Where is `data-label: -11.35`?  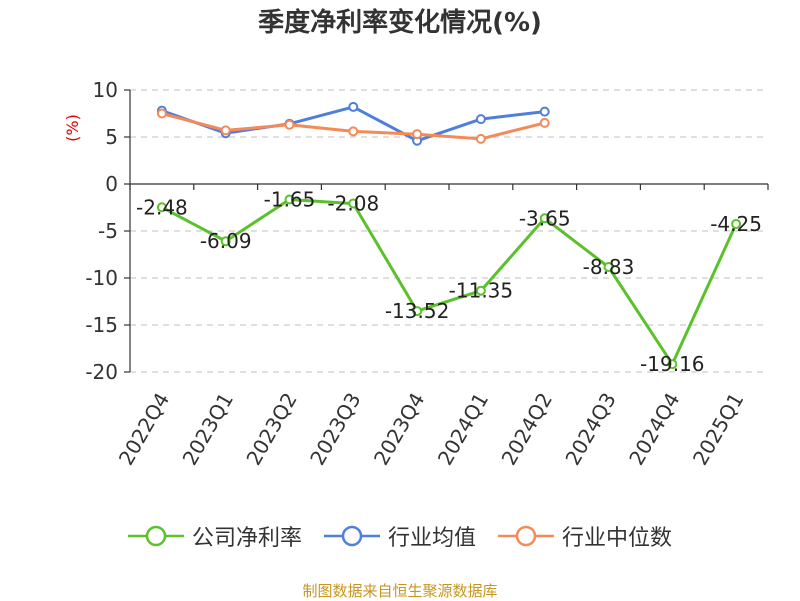 data-label: -11.35 is located at coordinates (481, 291).